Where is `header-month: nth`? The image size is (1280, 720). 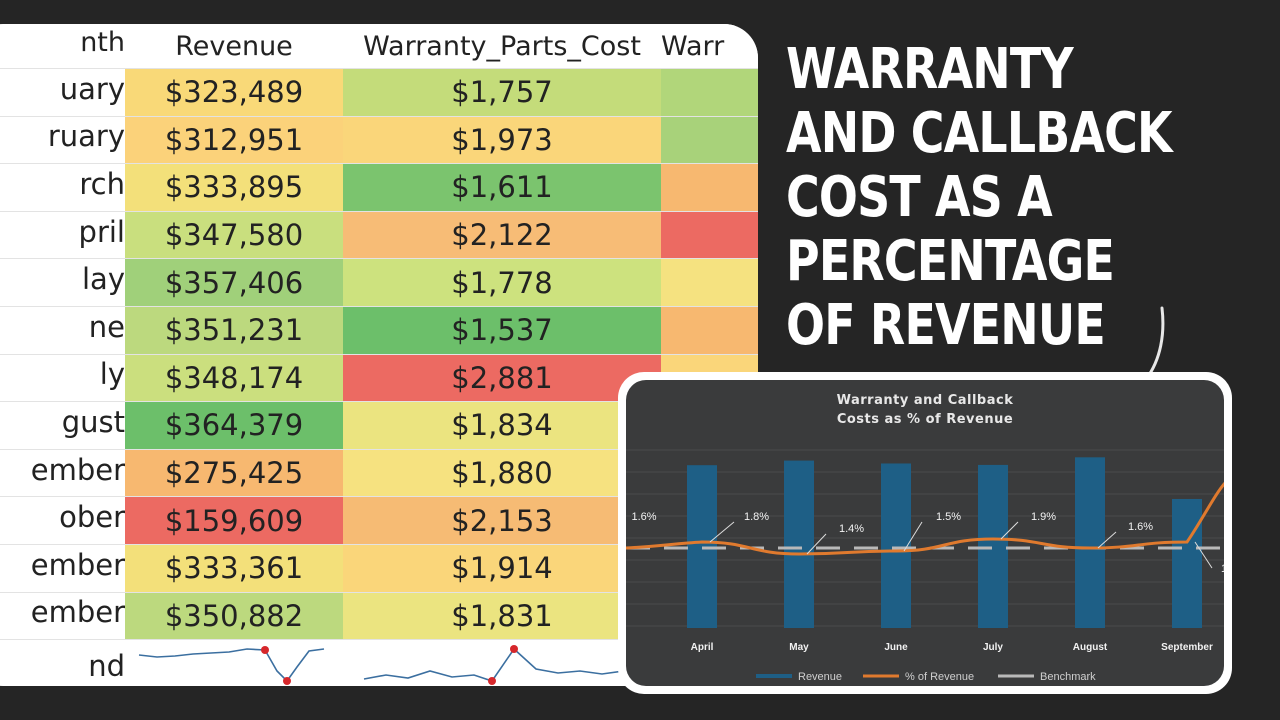 header-month: nth is located at coordinates (62, 46).